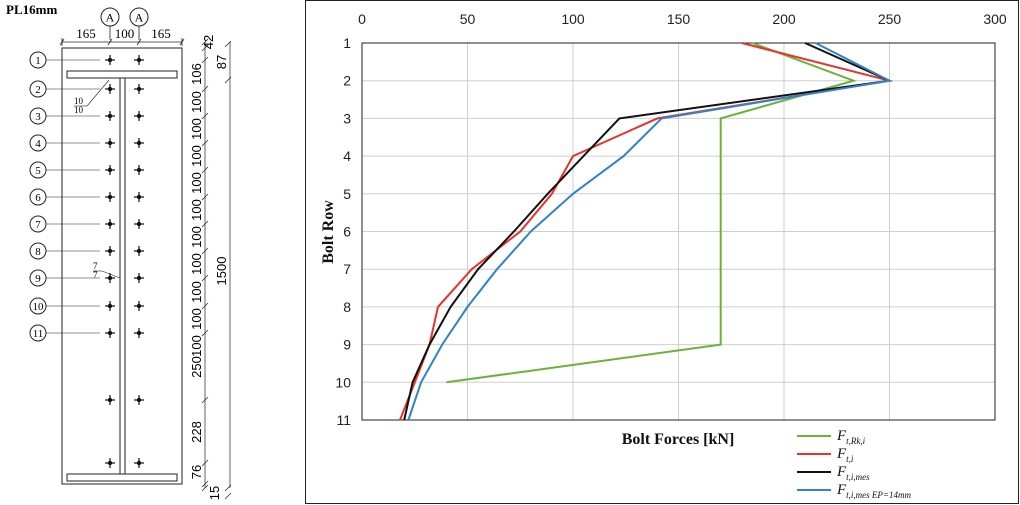 The height and width of the screenshot is (505, 1020). I want to click on dim-overall: 1500, so click(221, 271).